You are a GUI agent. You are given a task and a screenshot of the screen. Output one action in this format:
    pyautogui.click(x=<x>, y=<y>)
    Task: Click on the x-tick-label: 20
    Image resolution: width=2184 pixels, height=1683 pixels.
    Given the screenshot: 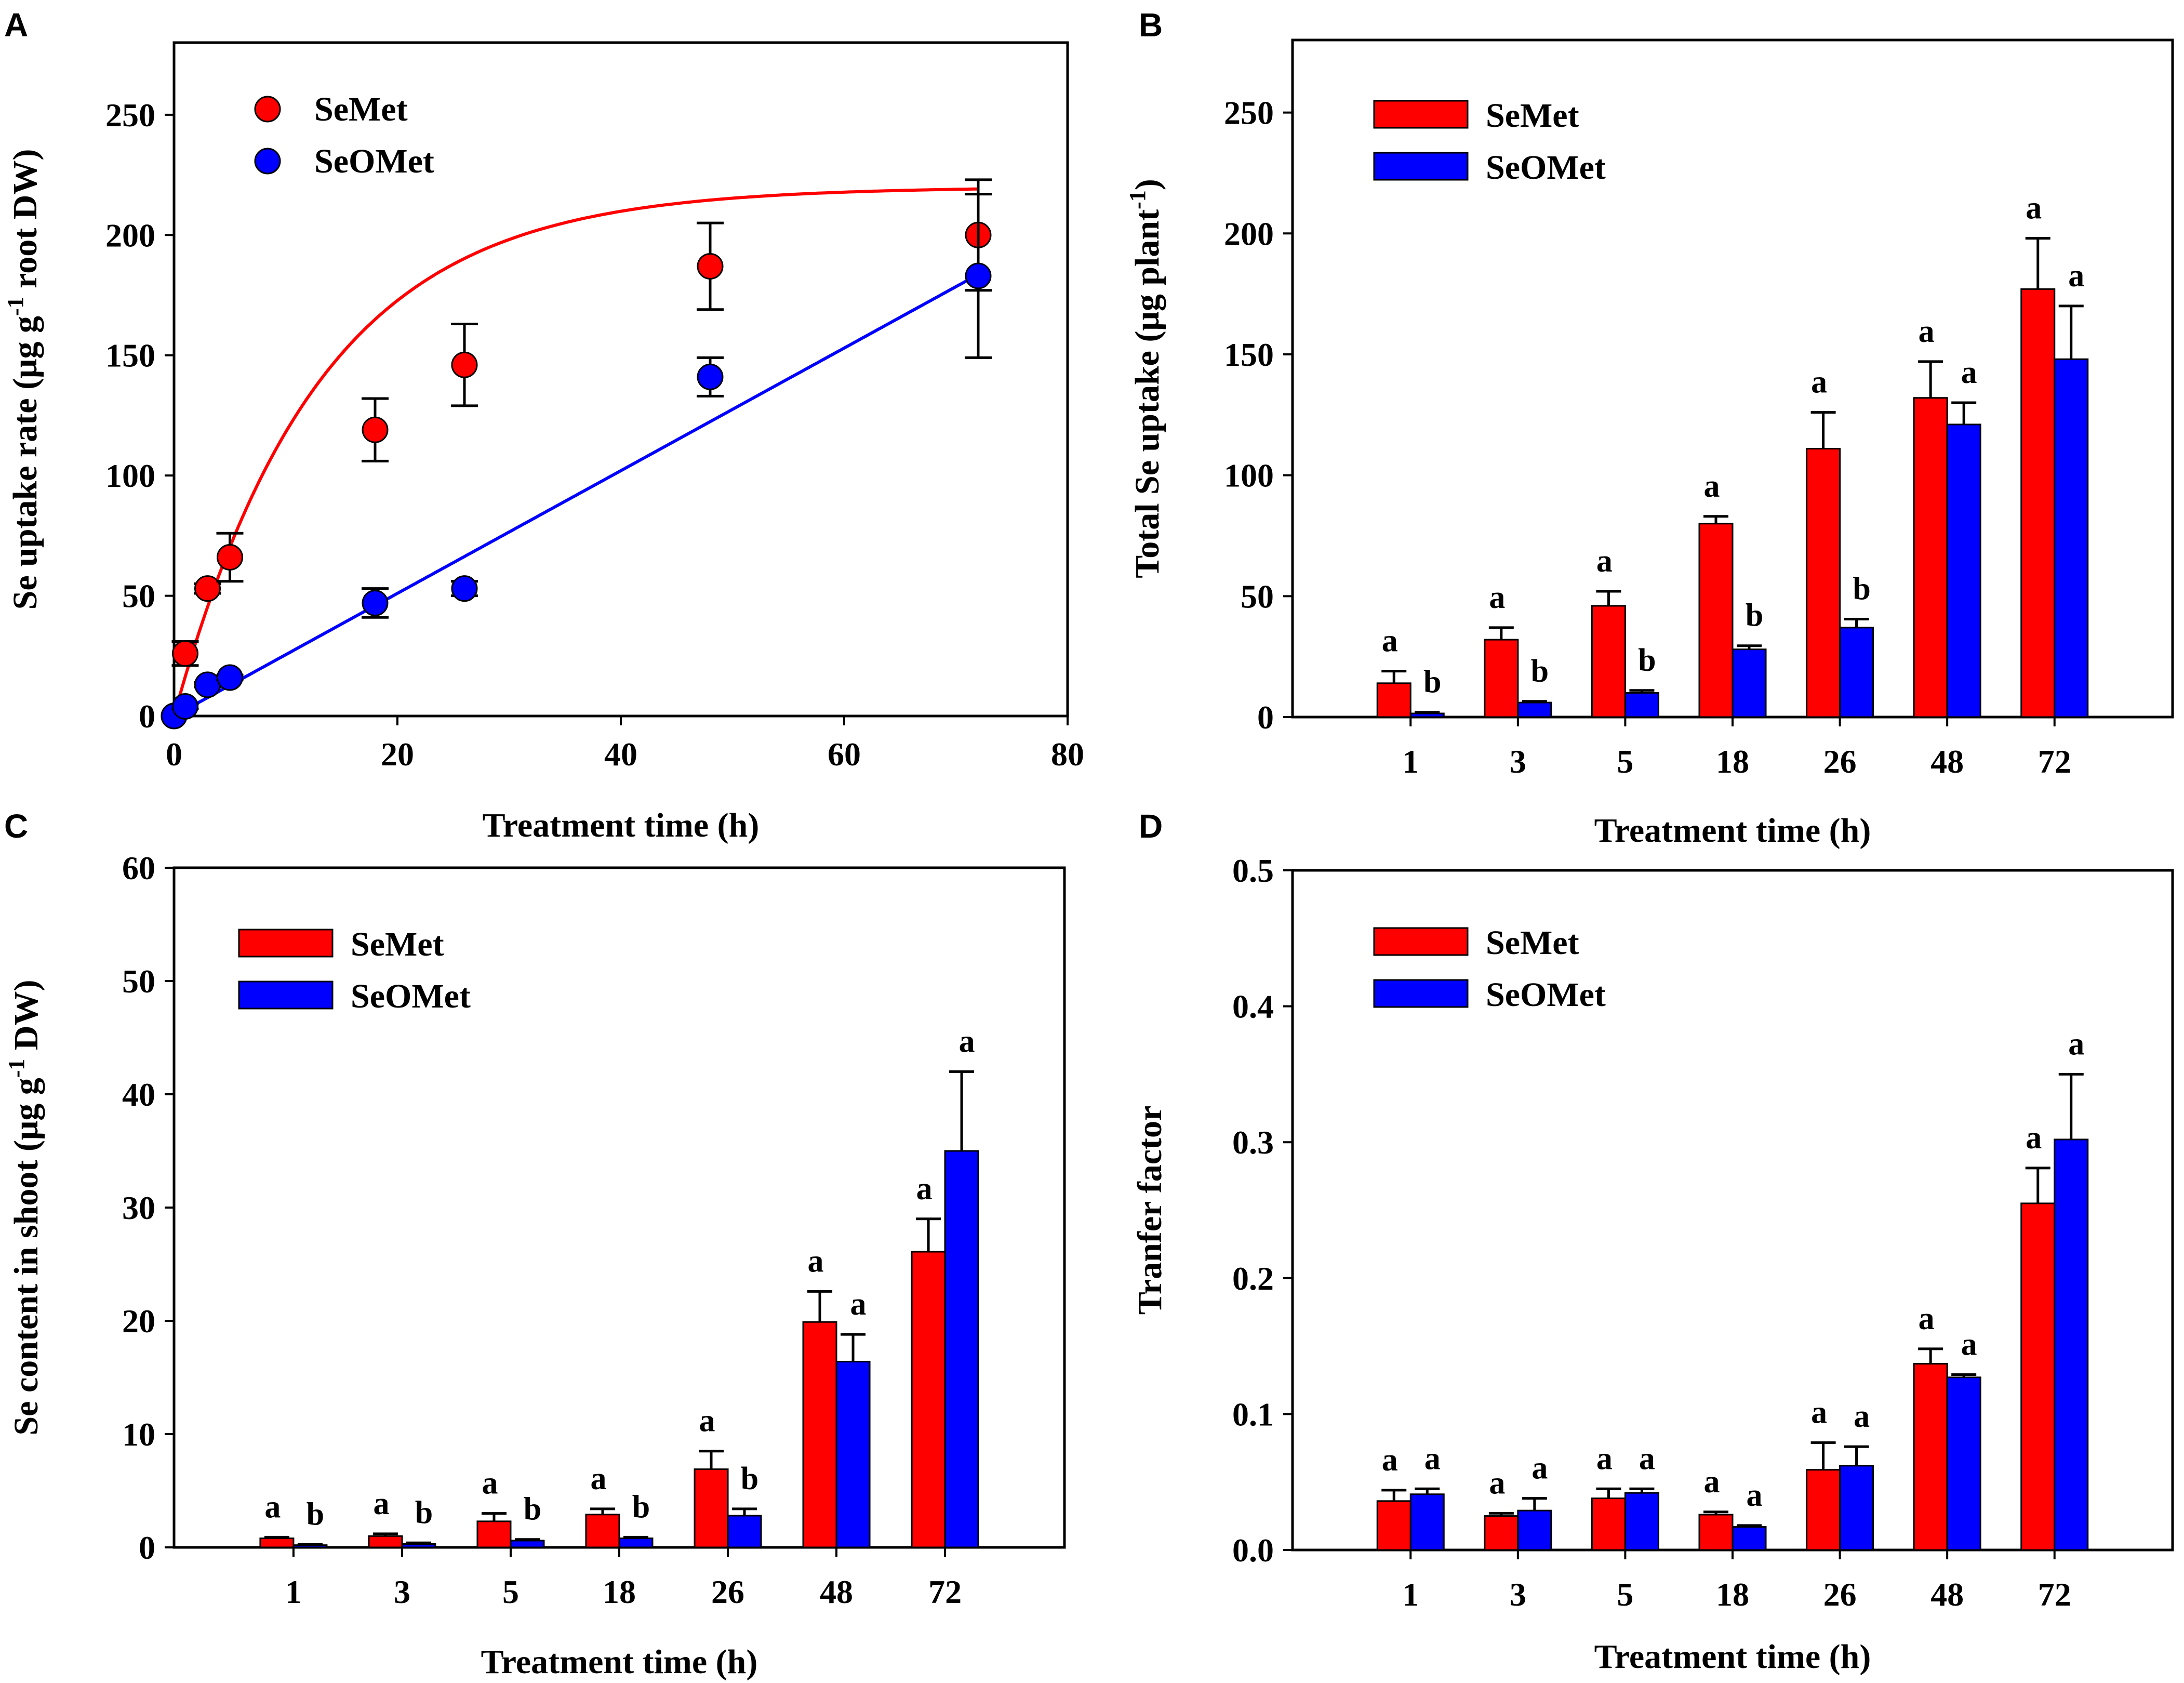 What is the action you would take?
    pyautogui.click(x=397, y=754)
    